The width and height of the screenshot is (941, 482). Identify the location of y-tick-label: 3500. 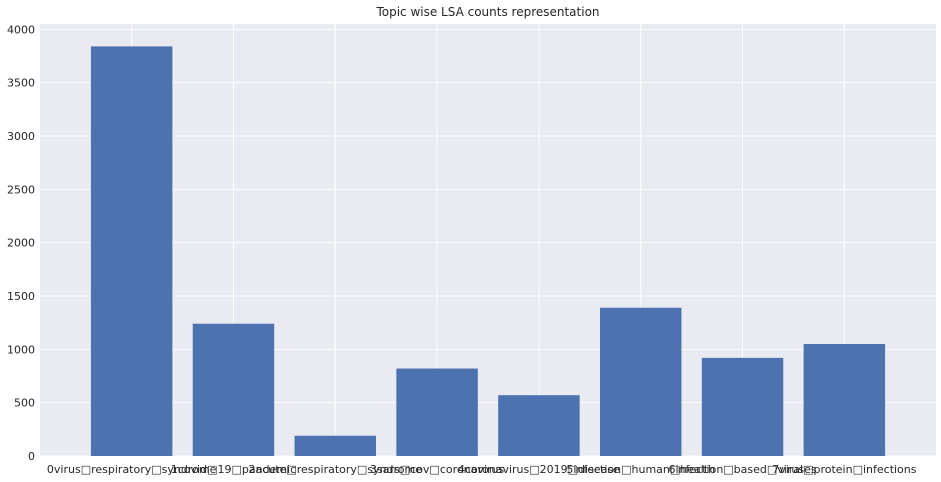
(21, 83).